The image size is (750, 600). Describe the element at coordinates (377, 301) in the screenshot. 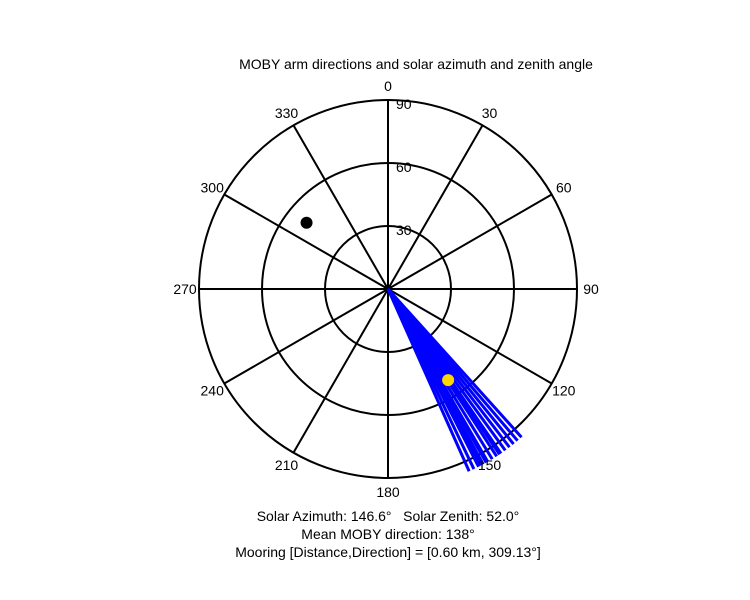

I see `markers` at that location.